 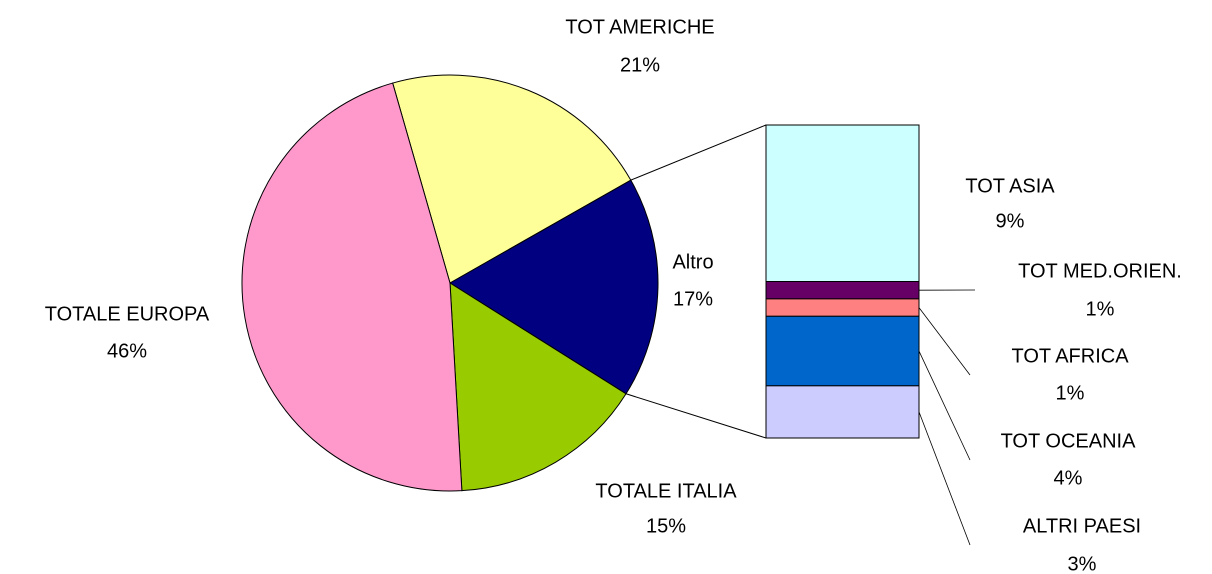 I want to click on bar-label: TOT OCEANIA, so click(x=1069, y=441).